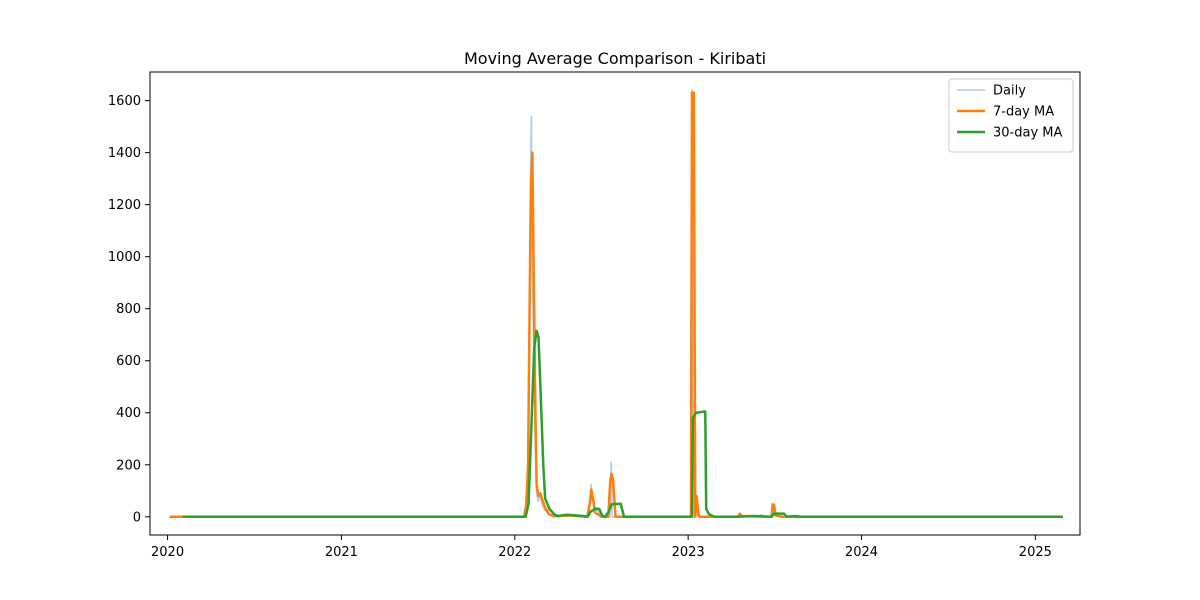 The height and width of the screenshot is (600, 1200). Describe the element at coordinates (128, 465) in the screenshot. I see `y-tick-label: 200` at that location.